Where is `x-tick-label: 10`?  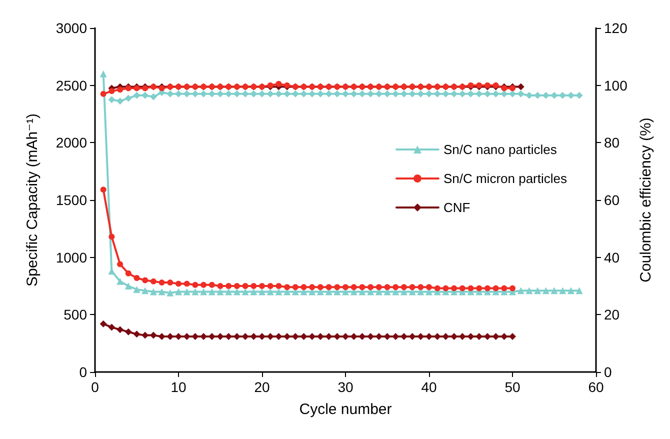
x-tick-label: 10 is located at coordinates (178, 387).